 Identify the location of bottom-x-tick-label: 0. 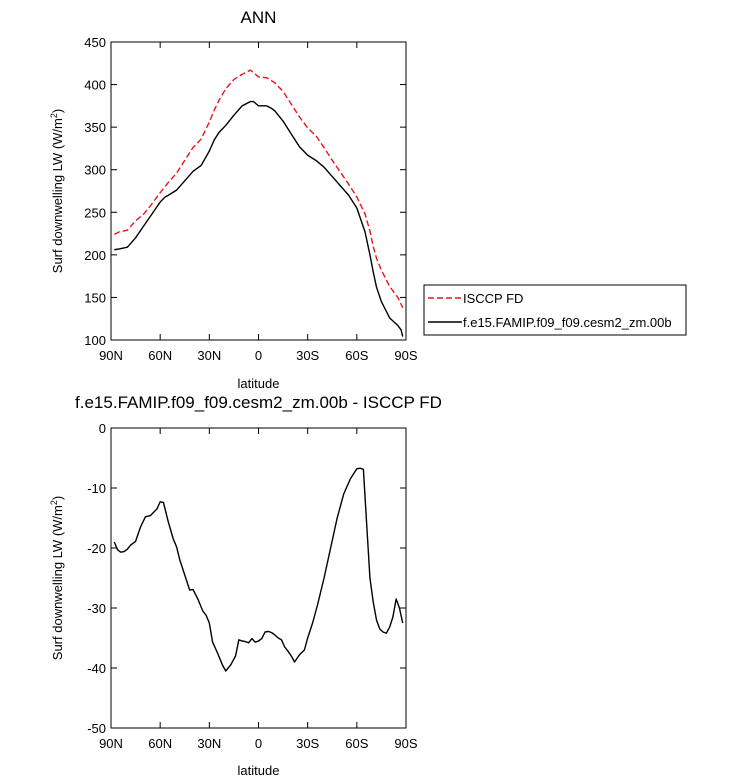
(258, 743).